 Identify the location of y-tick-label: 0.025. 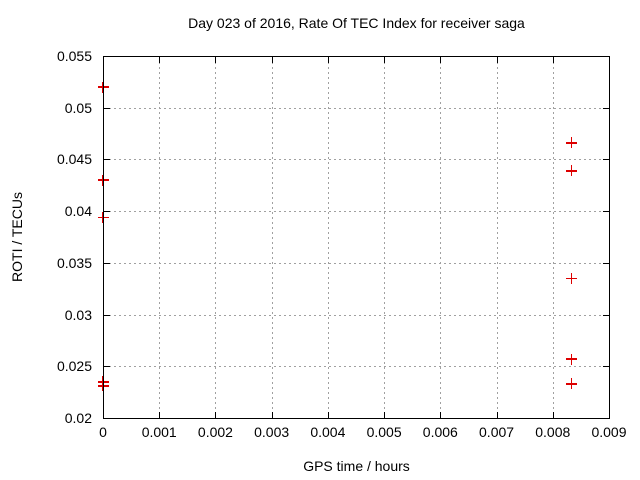
(74, 366).